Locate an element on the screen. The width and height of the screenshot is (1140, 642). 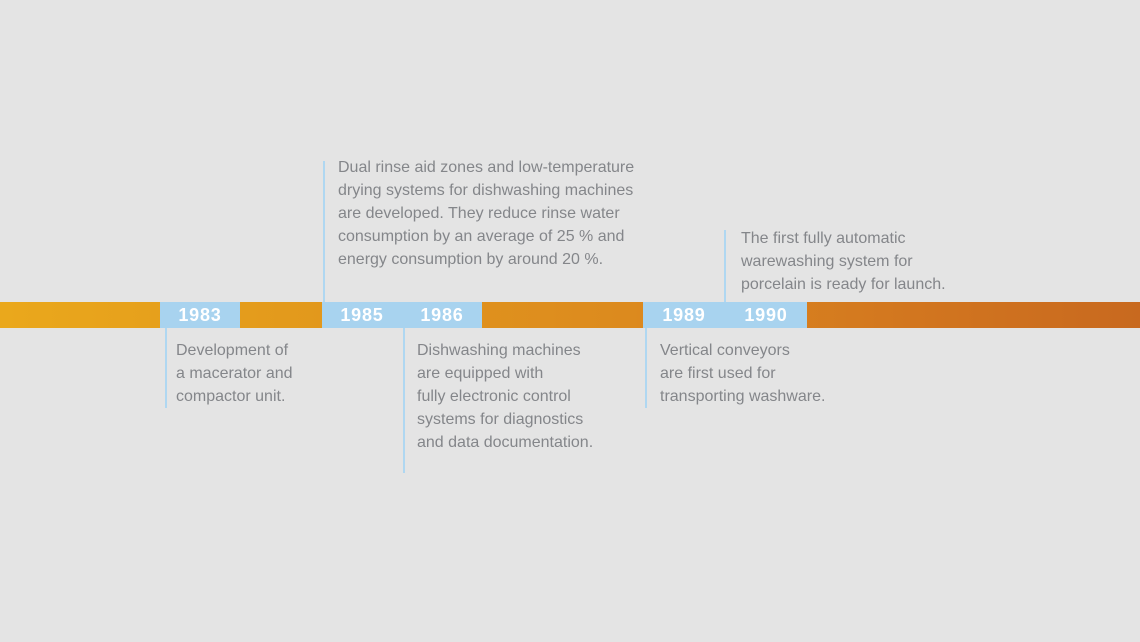
year-label-1990: 1990 is located at coordinates (766, 314).